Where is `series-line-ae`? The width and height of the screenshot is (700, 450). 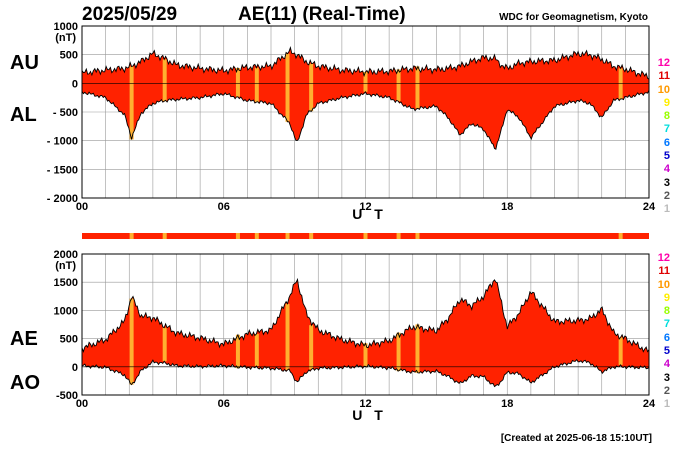
series-line-ae is located at coordinates (365, 315).